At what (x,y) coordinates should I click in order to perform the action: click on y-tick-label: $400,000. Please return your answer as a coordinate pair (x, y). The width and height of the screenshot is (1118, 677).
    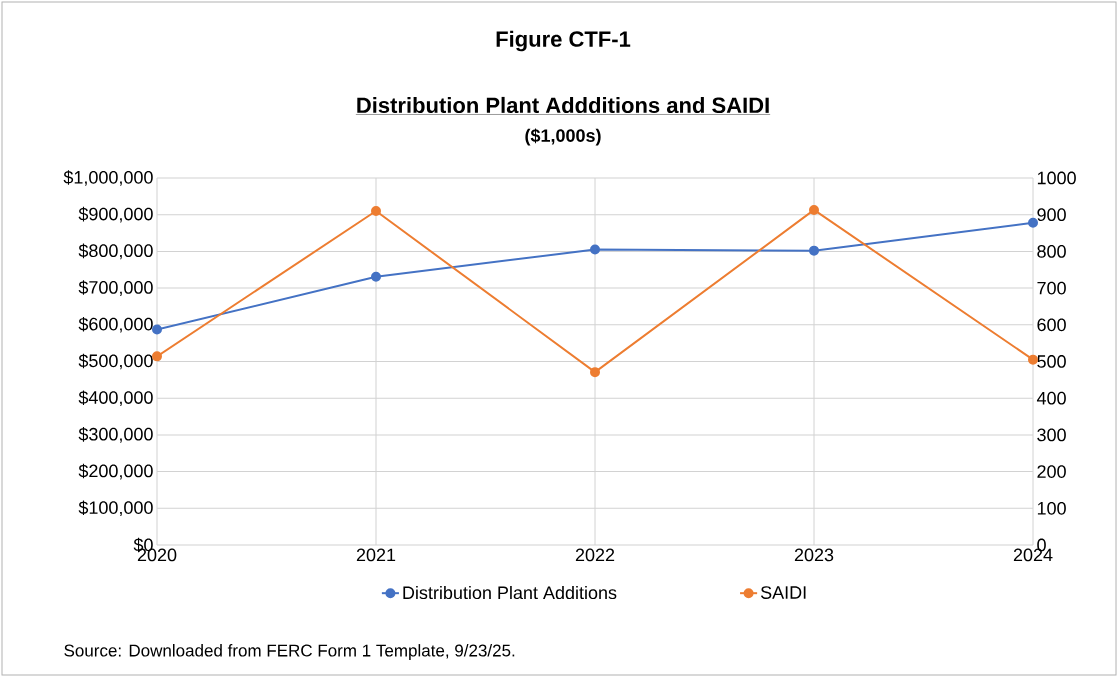
    Looking at the image, I should click on (115, 398).